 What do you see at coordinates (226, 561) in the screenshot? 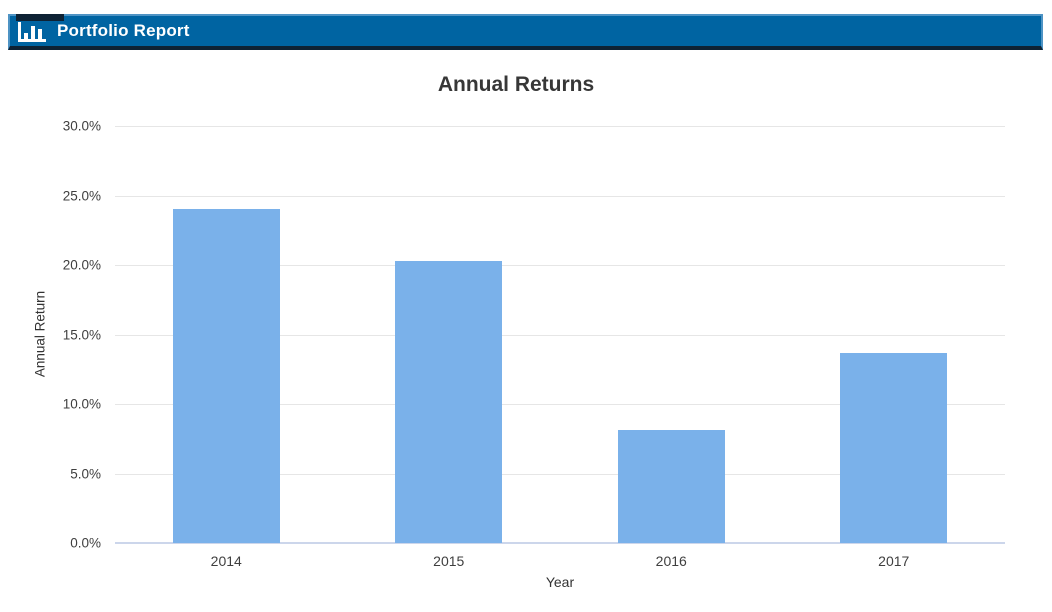
I see `x-tick-label: 2014` at bounding box center [226, 561].